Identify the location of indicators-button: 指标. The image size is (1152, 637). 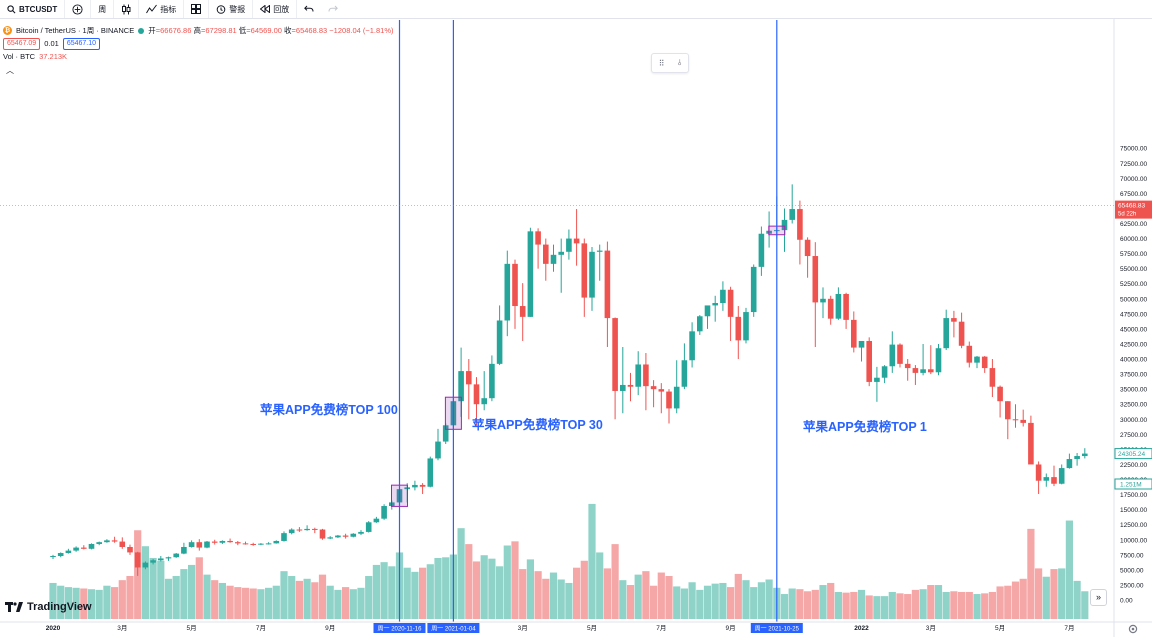
(162, 9).